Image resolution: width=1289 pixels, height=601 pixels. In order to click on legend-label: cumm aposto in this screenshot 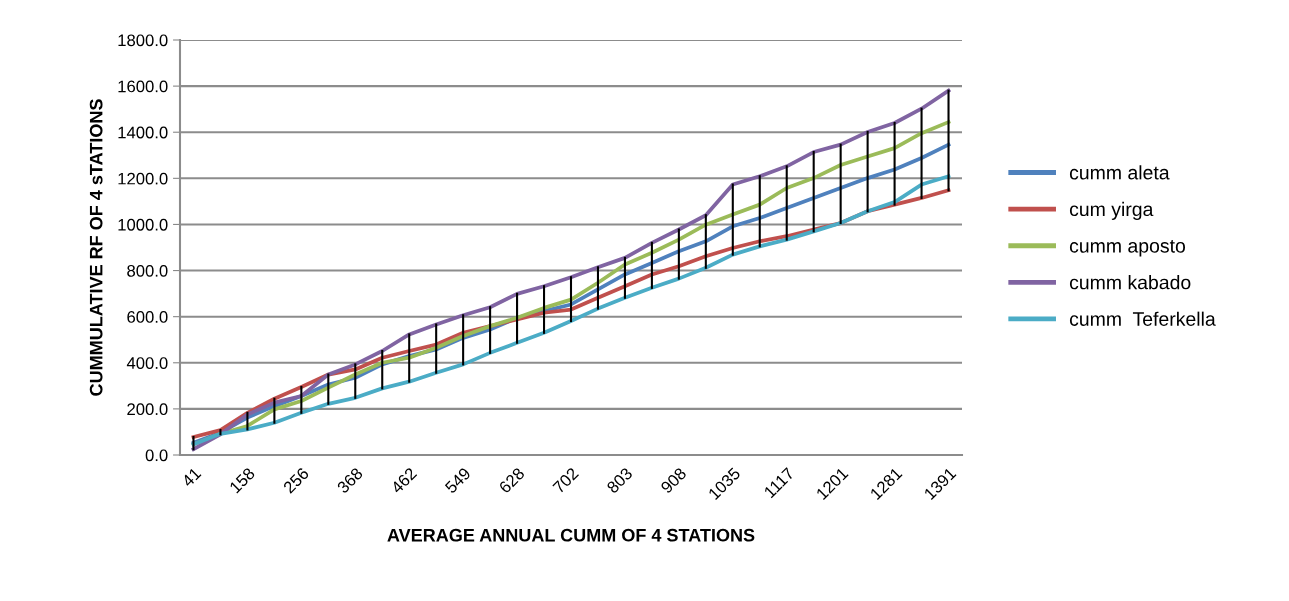, I will do `click(1127, 248)`.